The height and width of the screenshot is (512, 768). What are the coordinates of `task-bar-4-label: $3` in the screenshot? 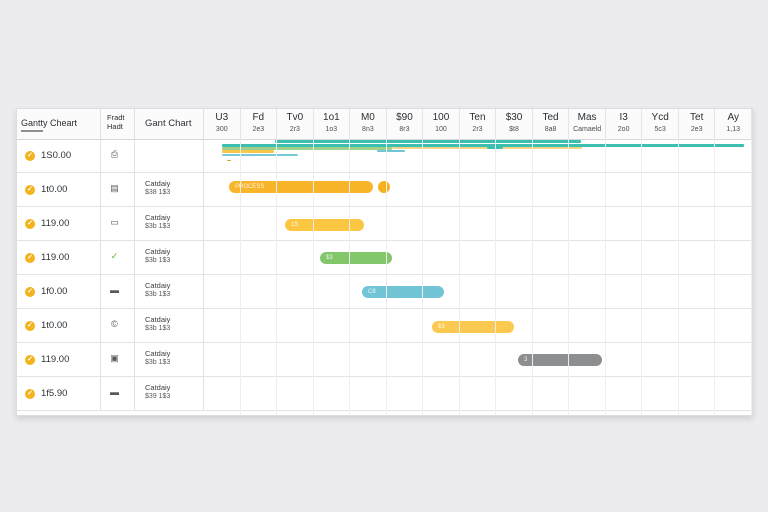 It's located at (329, 258).